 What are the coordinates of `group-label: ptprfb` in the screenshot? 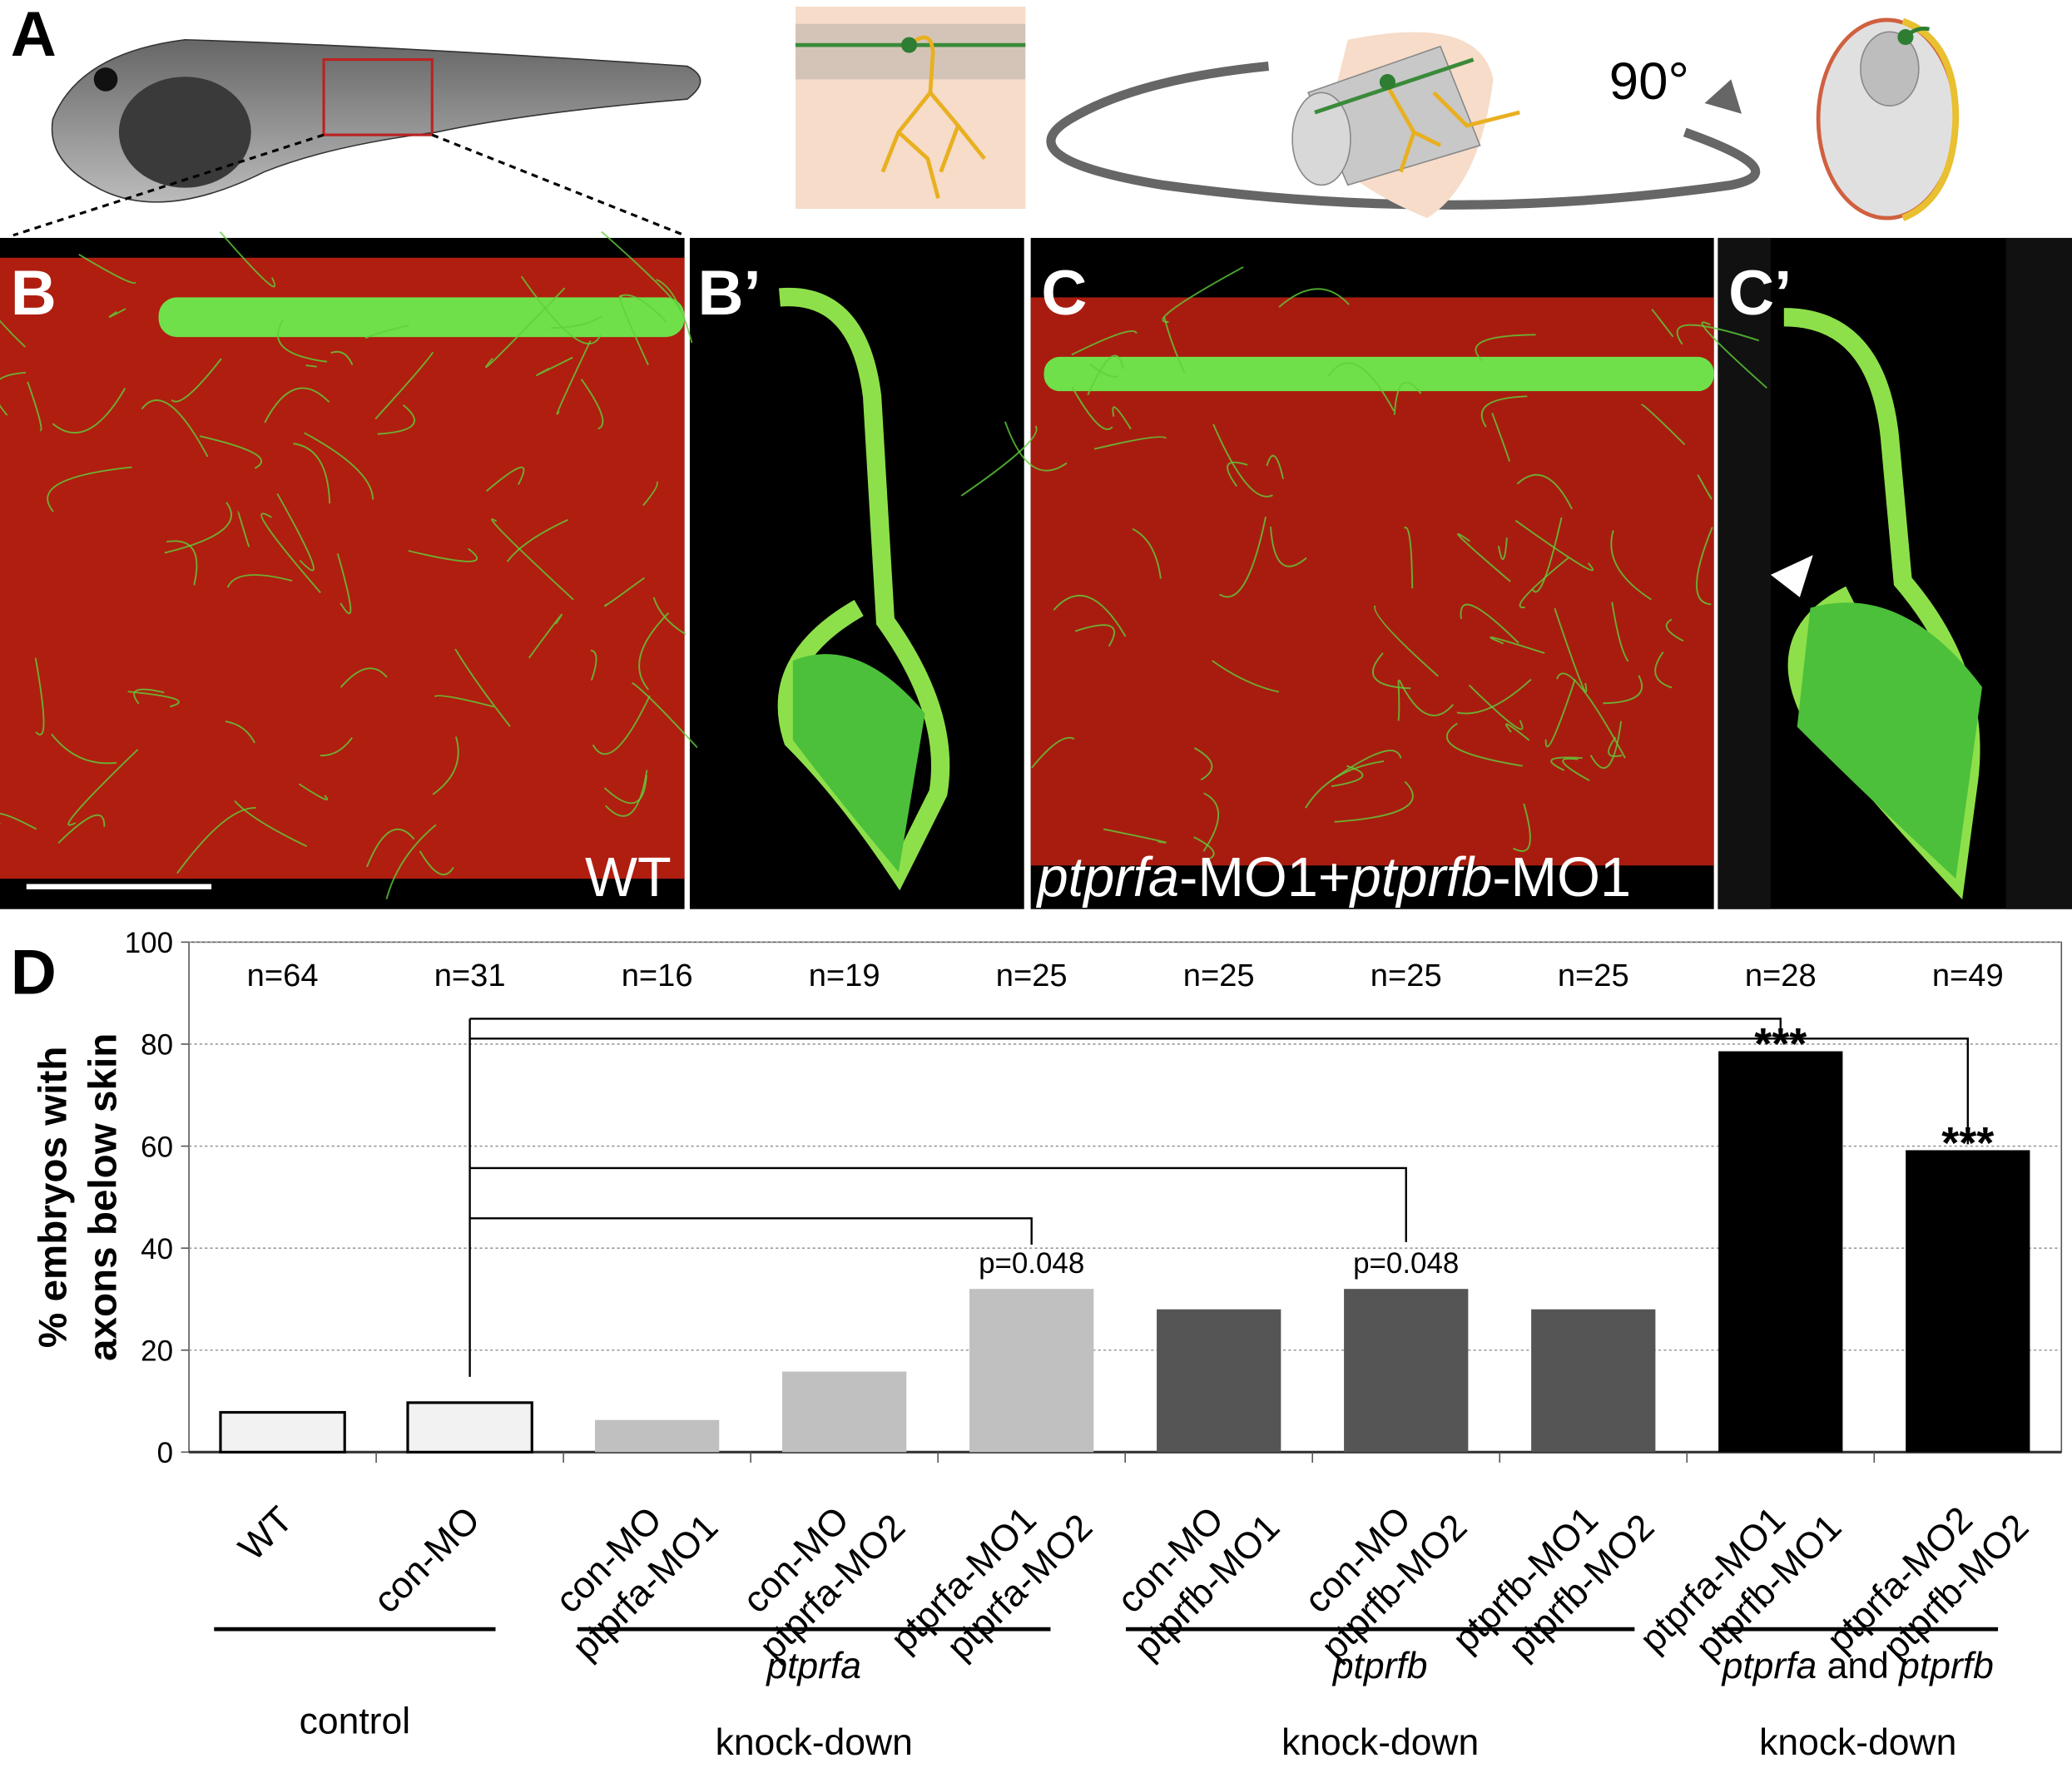 It's located at (1379, 1666).